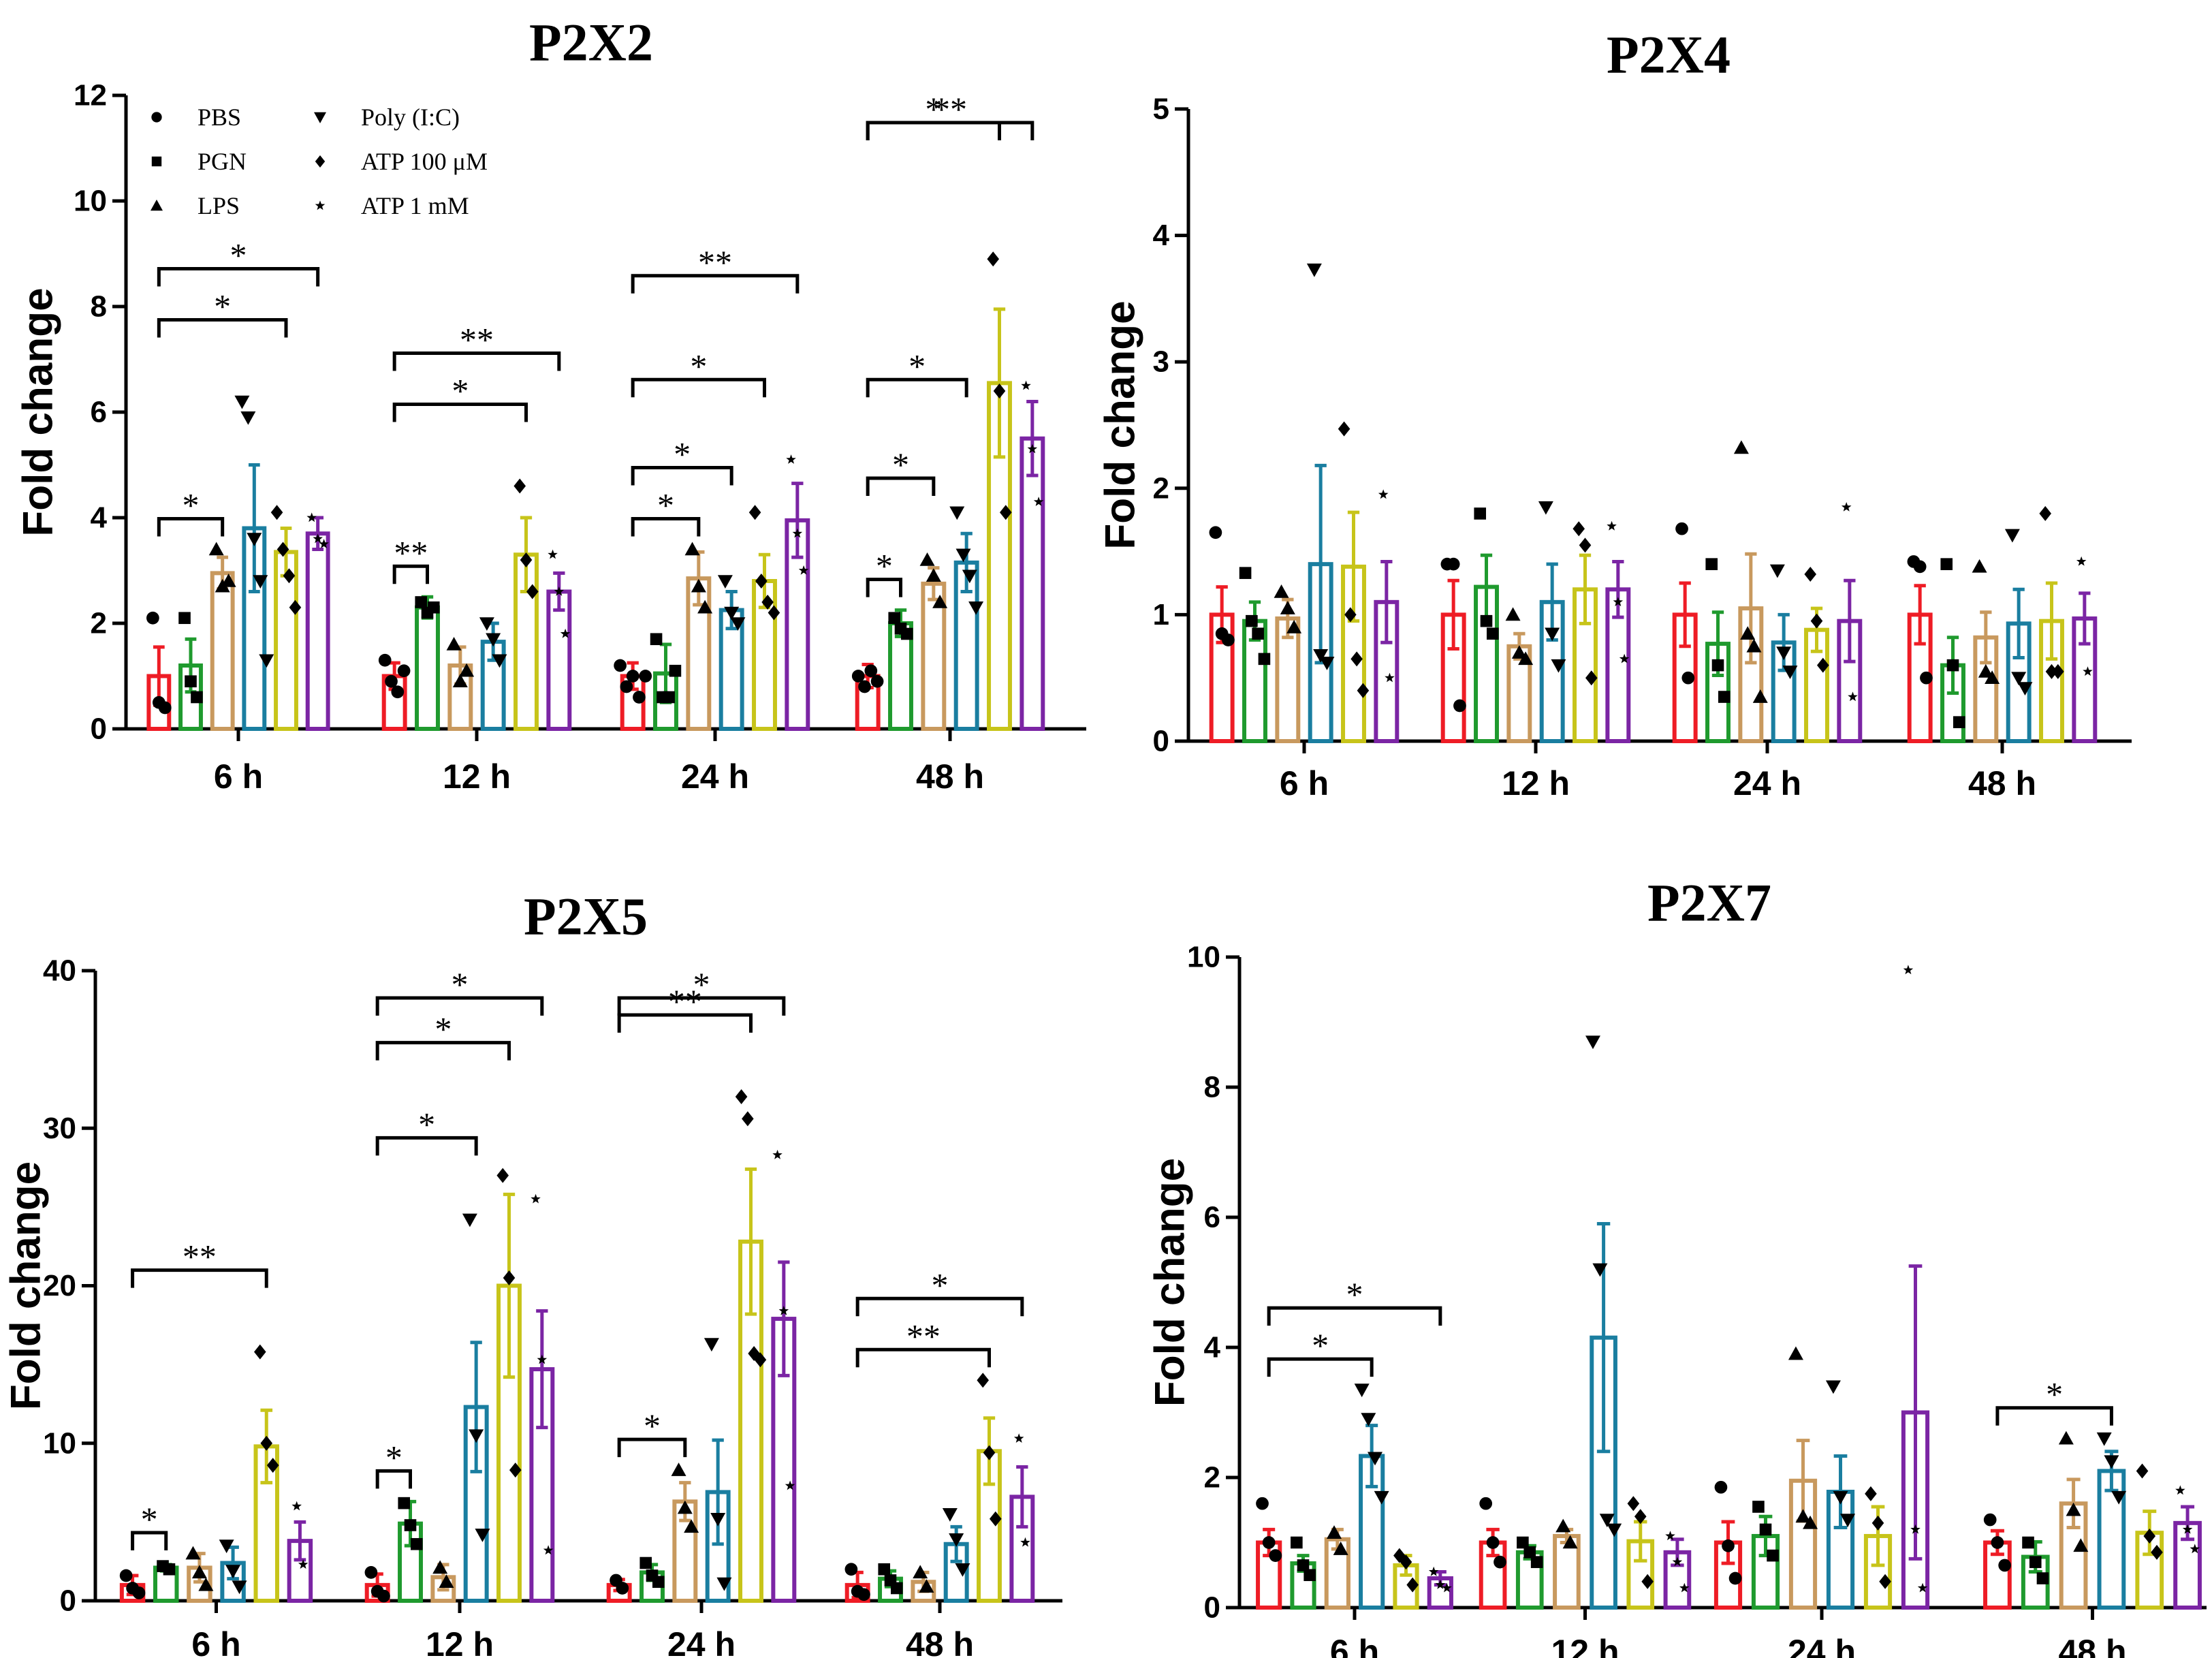  Describe the element at coordinates (222, 161) in the screenshot. I see `legend-label: PGN` at that location.